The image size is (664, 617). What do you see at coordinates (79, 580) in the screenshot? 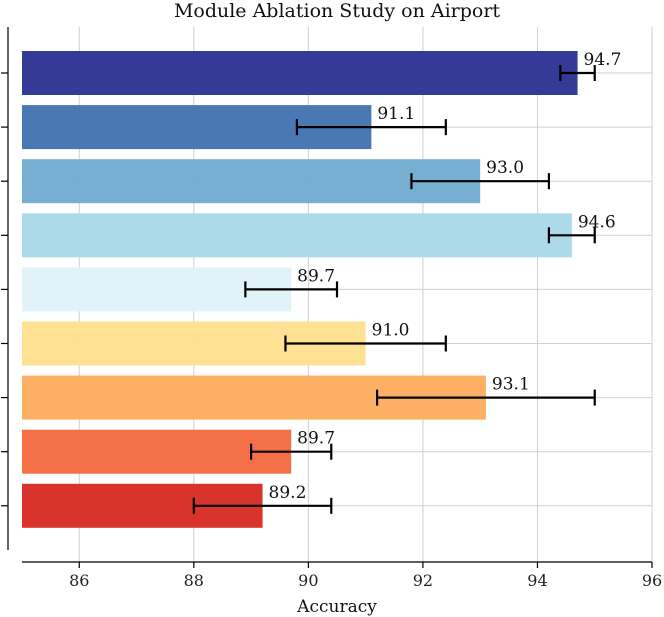
I see `x-tick-label: 86` at bounding box center [79, 580].